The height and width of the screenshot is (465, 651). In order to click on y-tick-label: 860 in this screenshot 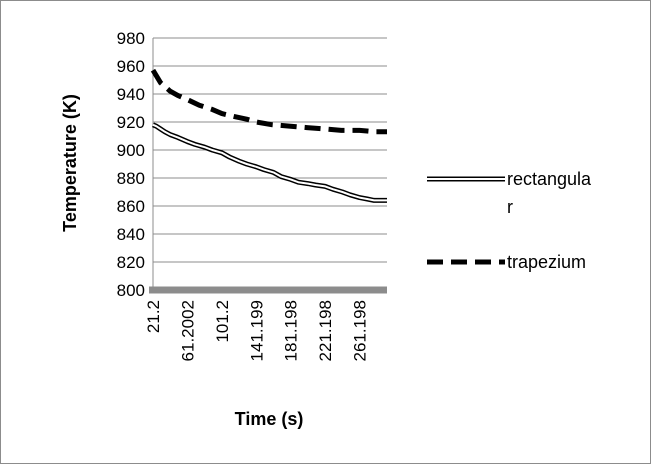, I will do `click(131, 206)`.